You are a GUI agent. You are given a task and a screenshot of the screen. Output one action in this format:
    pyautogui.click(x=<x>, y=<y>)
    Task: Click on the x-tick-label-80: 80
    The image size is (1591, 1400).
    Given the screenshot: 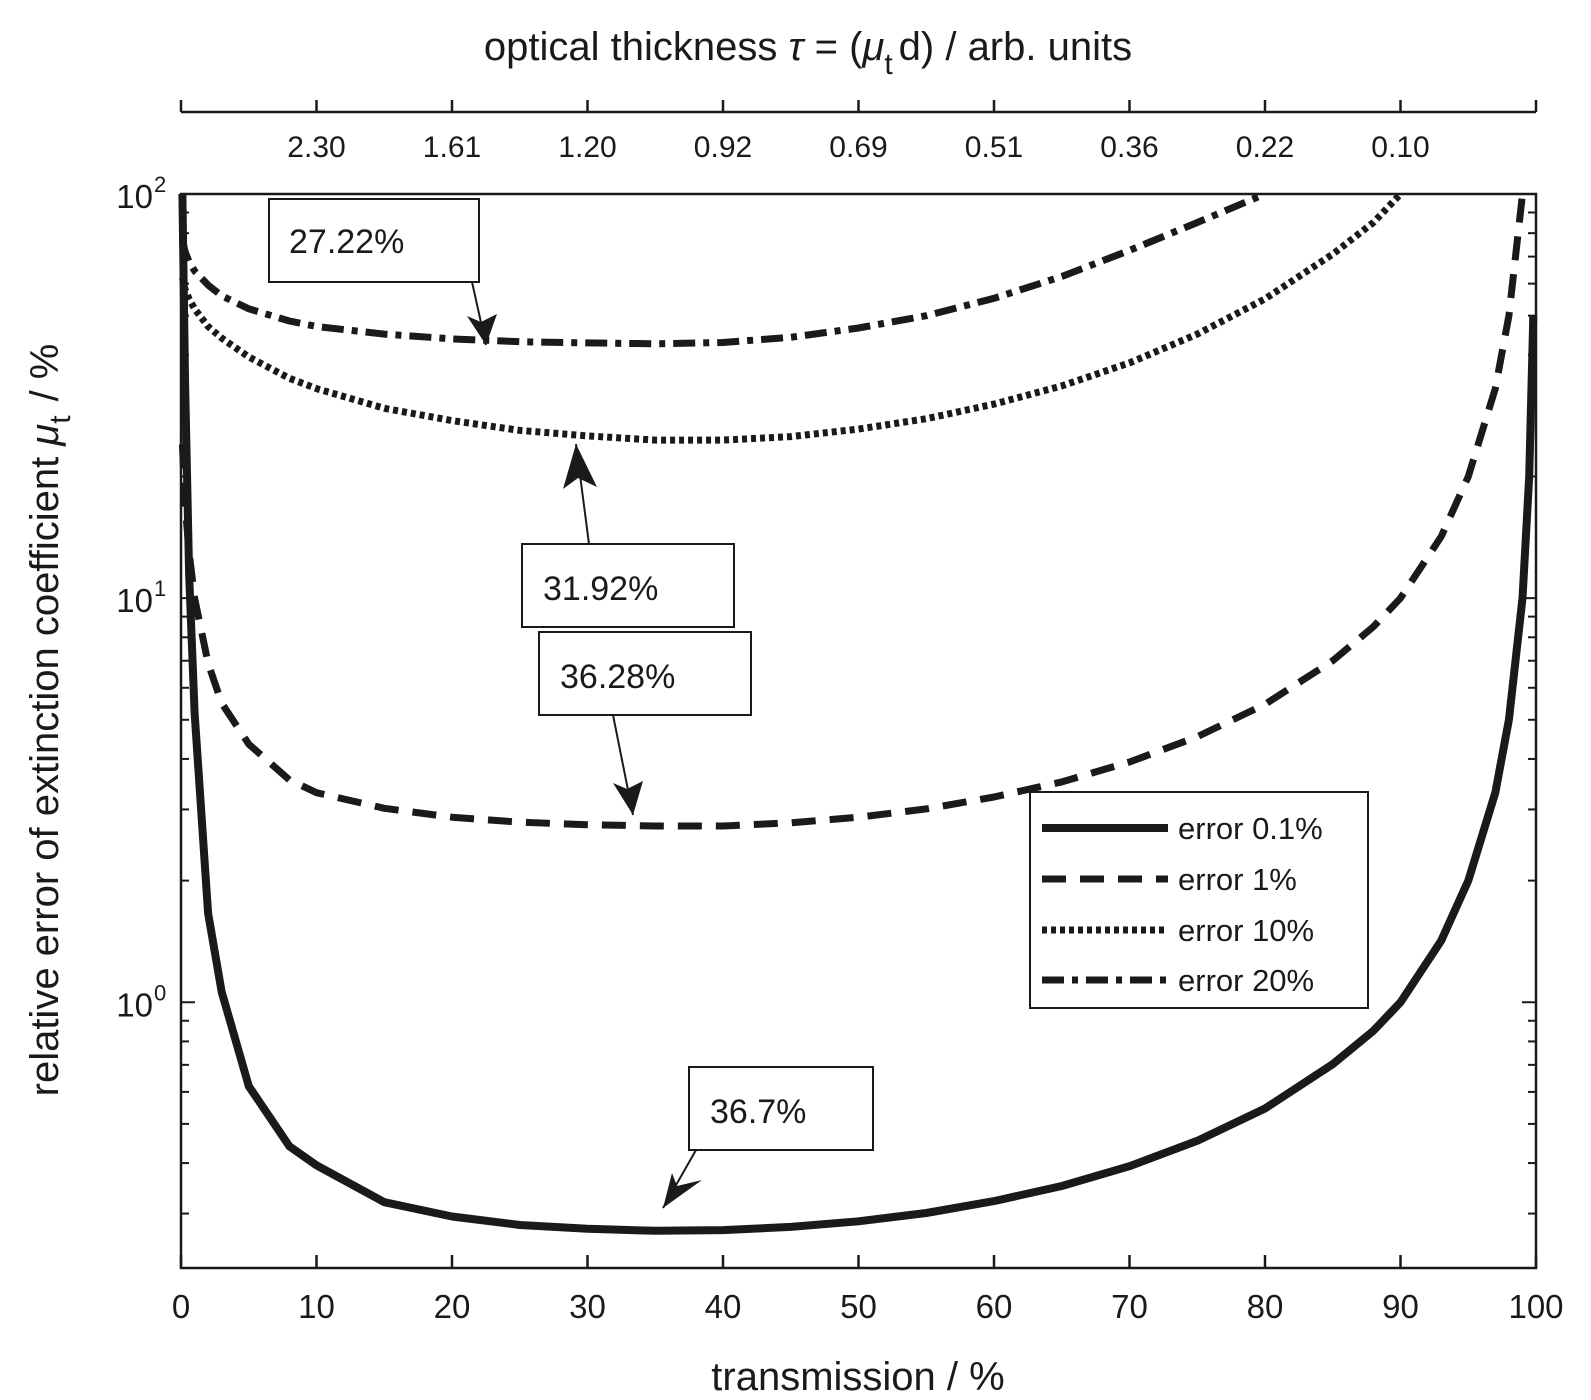 What is the action you would take?
    pyautogui.click(x=1265, y=1306)
    